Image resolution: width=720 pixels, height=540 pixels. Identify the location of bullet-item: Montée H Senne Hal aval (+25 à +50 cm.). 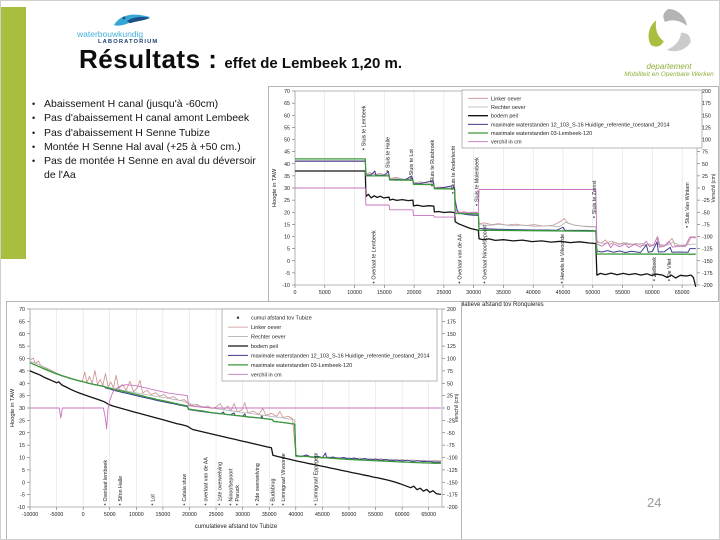
(149, 148).